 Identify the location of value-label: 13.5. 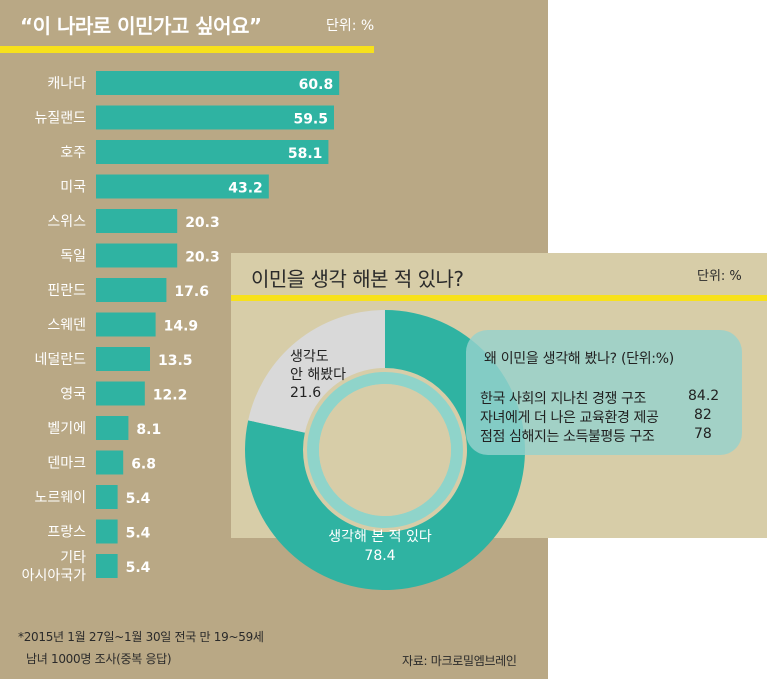
(175, 361).